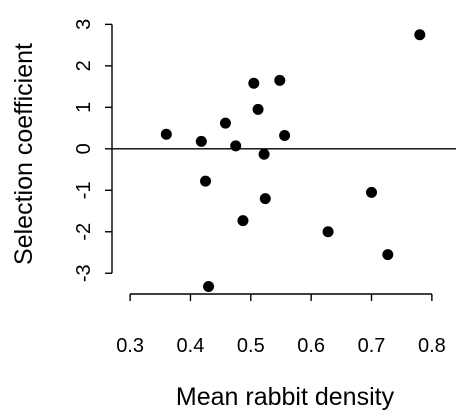  I want to click on x-tick-label: 0.6, so click(311, 346).